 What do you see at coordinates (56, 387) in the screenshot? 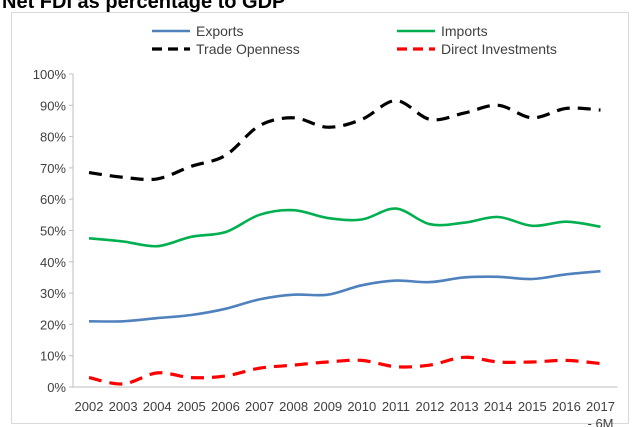
I see `y-tick-label: 0%` at bounding box center [56, 387].